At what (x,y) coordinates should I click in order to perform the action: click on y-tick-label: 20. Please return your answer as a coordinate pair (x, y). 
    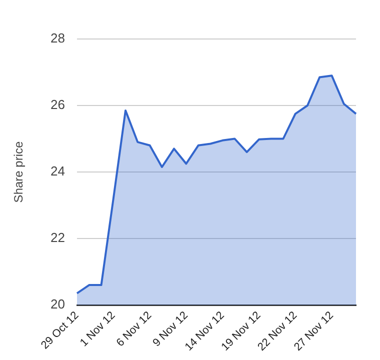
    Looking at the image, I should click on (57, 304).